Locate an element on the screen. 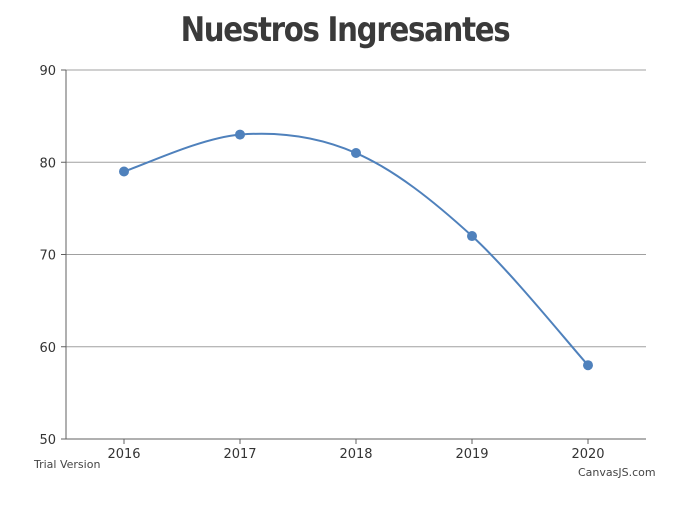  y-tick-label: 70 is located at coordinates (47, 256).